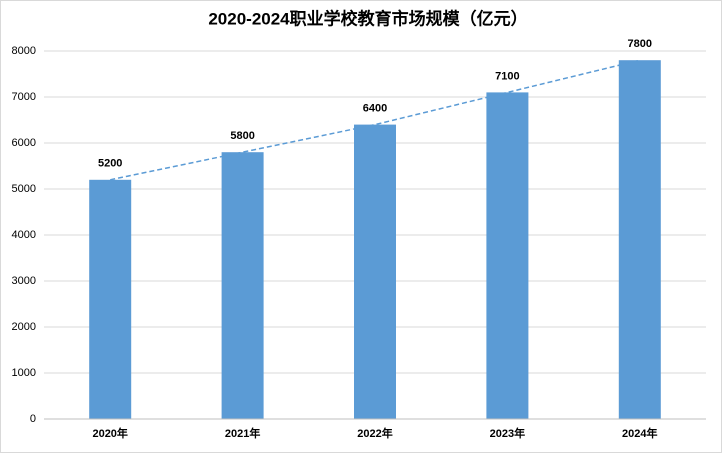 The image size is (722, 453). Describe the element at coordinates (109, 433) in the screenshot. I see `x-tick-label: 2020年` at that location.